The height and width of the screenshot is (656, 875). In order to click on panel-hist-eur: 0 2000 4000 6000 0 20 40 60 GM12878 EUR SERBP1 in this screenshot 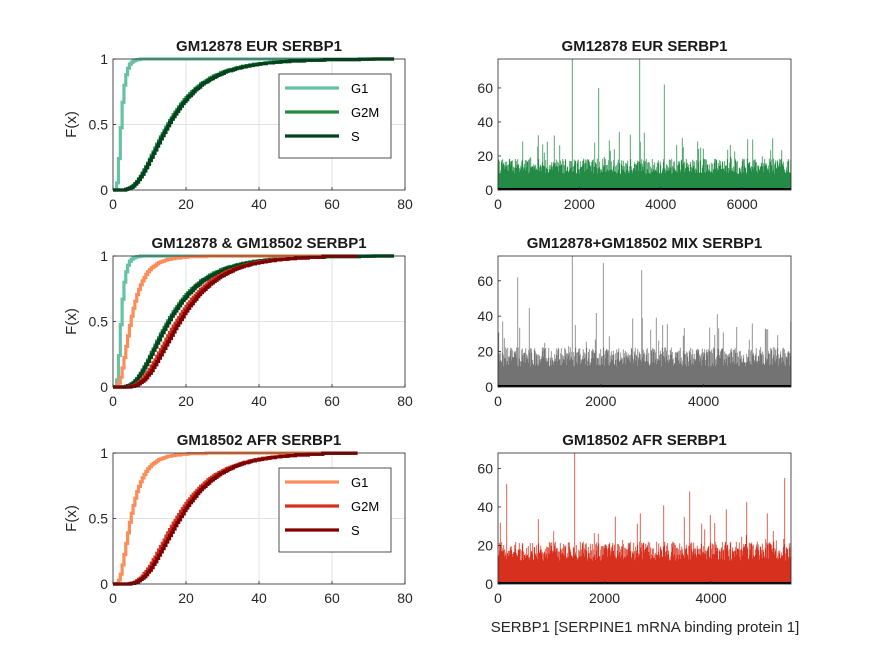, I will do `click(634, 125)`.